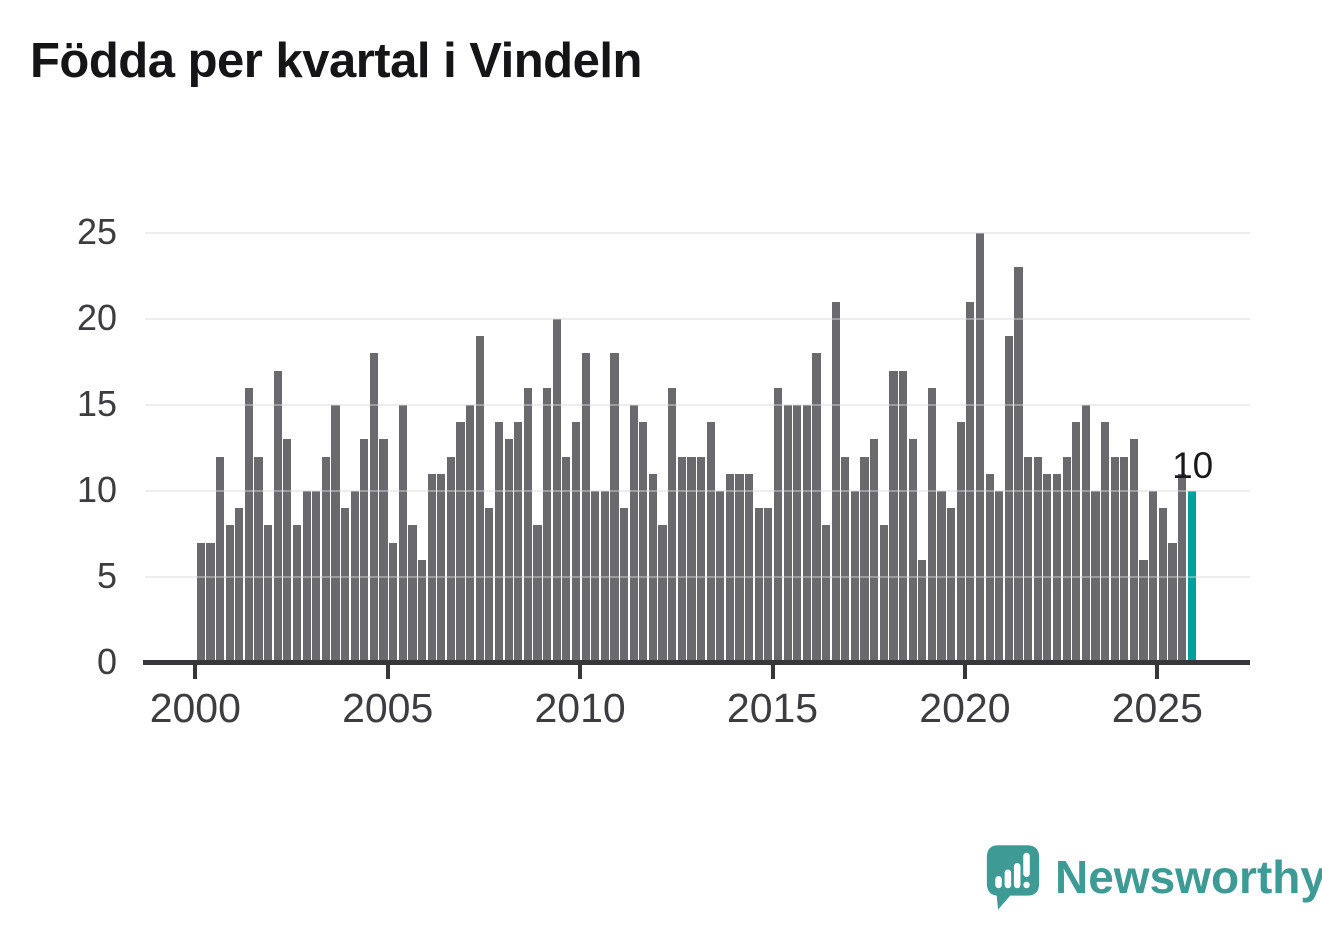 The width and height of the screenshot is (1322, 939). Describe the element at coordinates (980, 448) in the screenshot. I see `bar-2020-K2` at that location.